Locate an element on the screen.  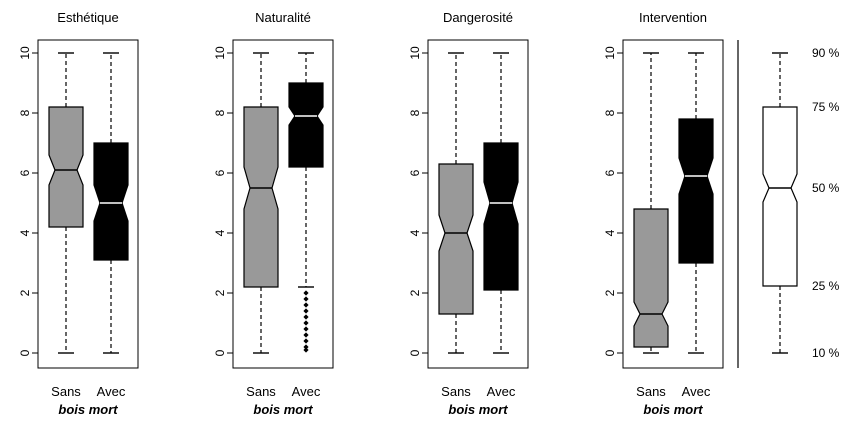
legend-label: 10 % is located at coordinates (826, 353).